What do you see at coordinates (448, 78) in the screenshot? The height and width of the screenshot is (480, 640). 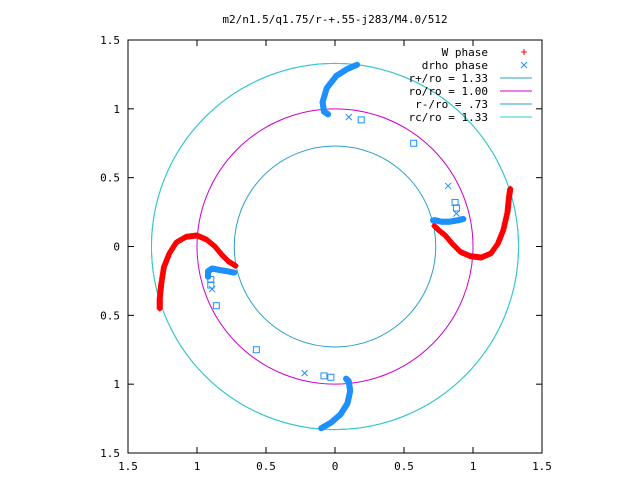 I see `legend-label-2: r+/ro = 1.33` at bounding box center [448, 78].